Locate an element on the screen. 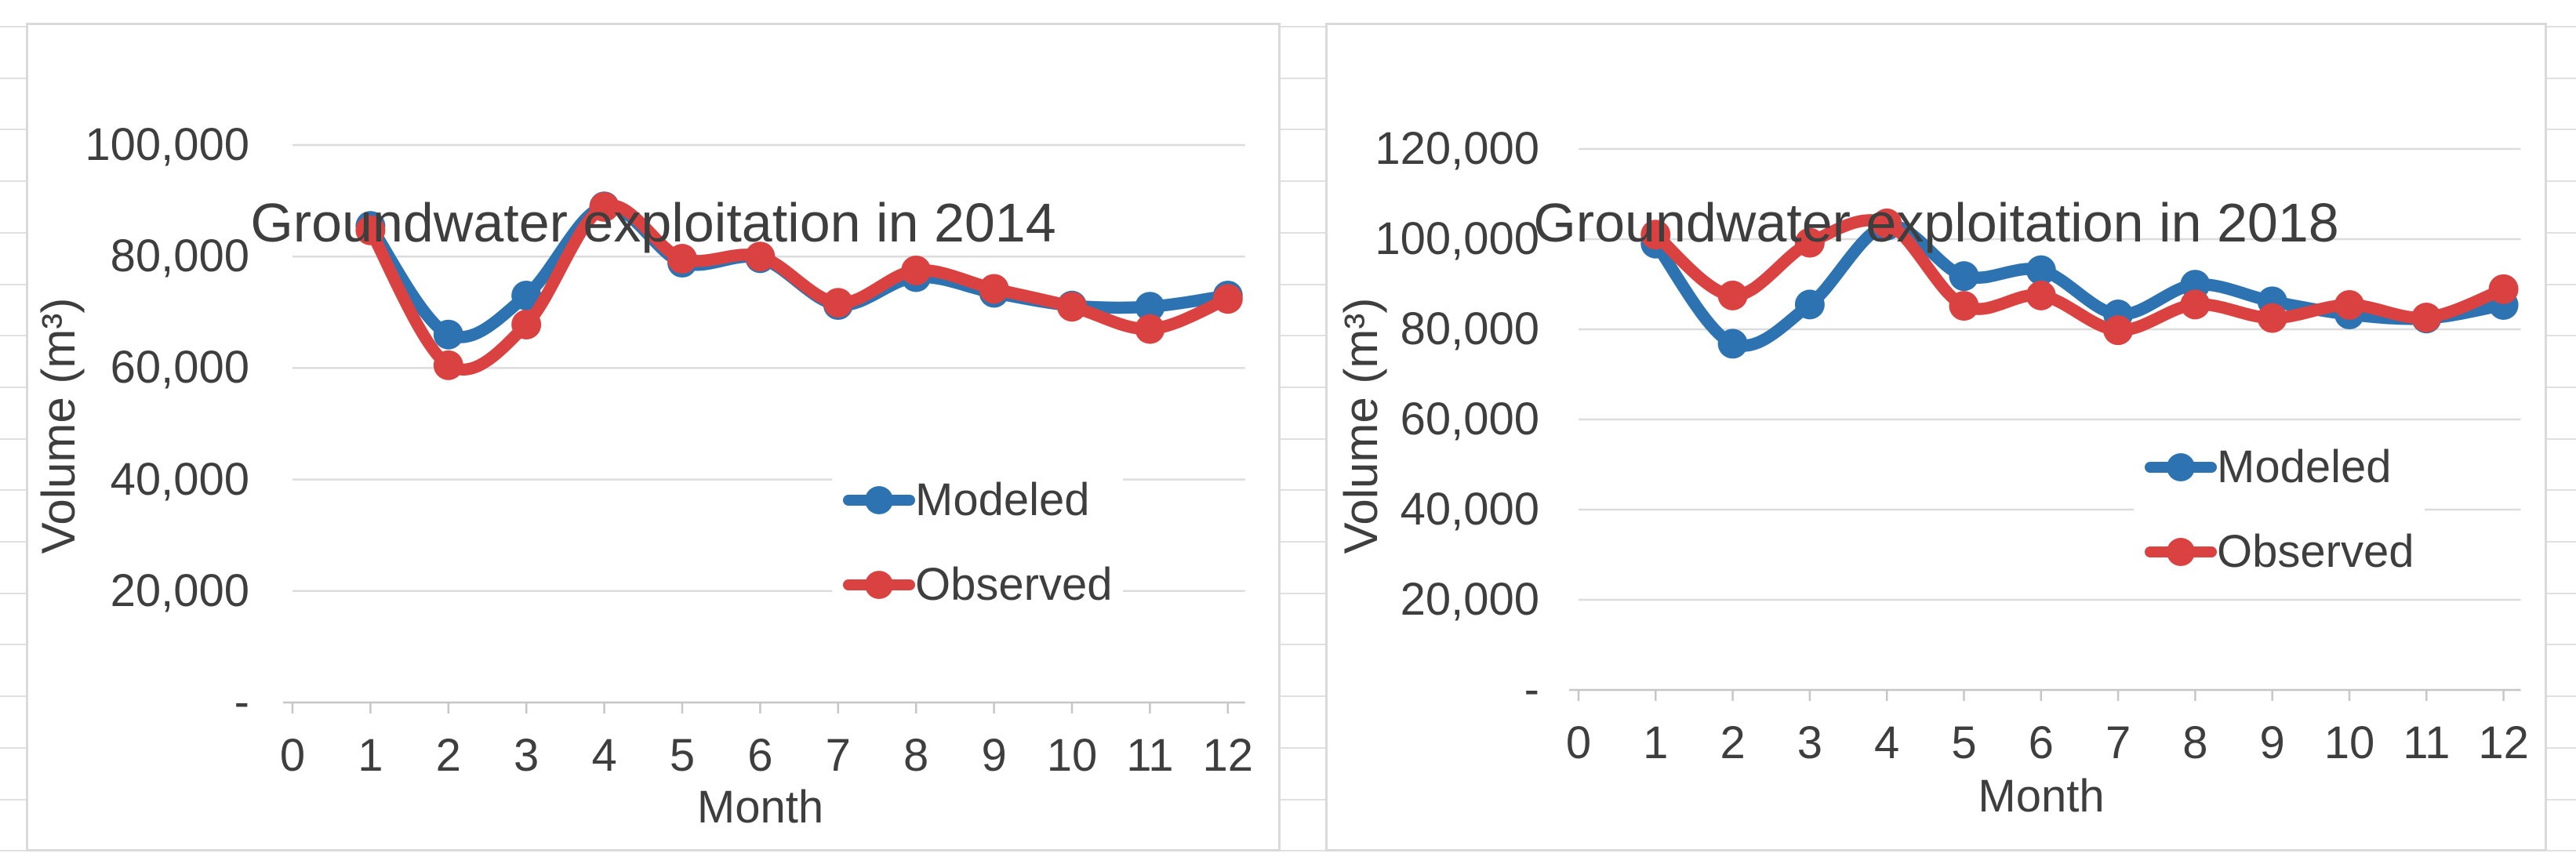 This screenshot has width=2576, height=864. x-tick-label: 2 is located at coordinates (1733, 742).